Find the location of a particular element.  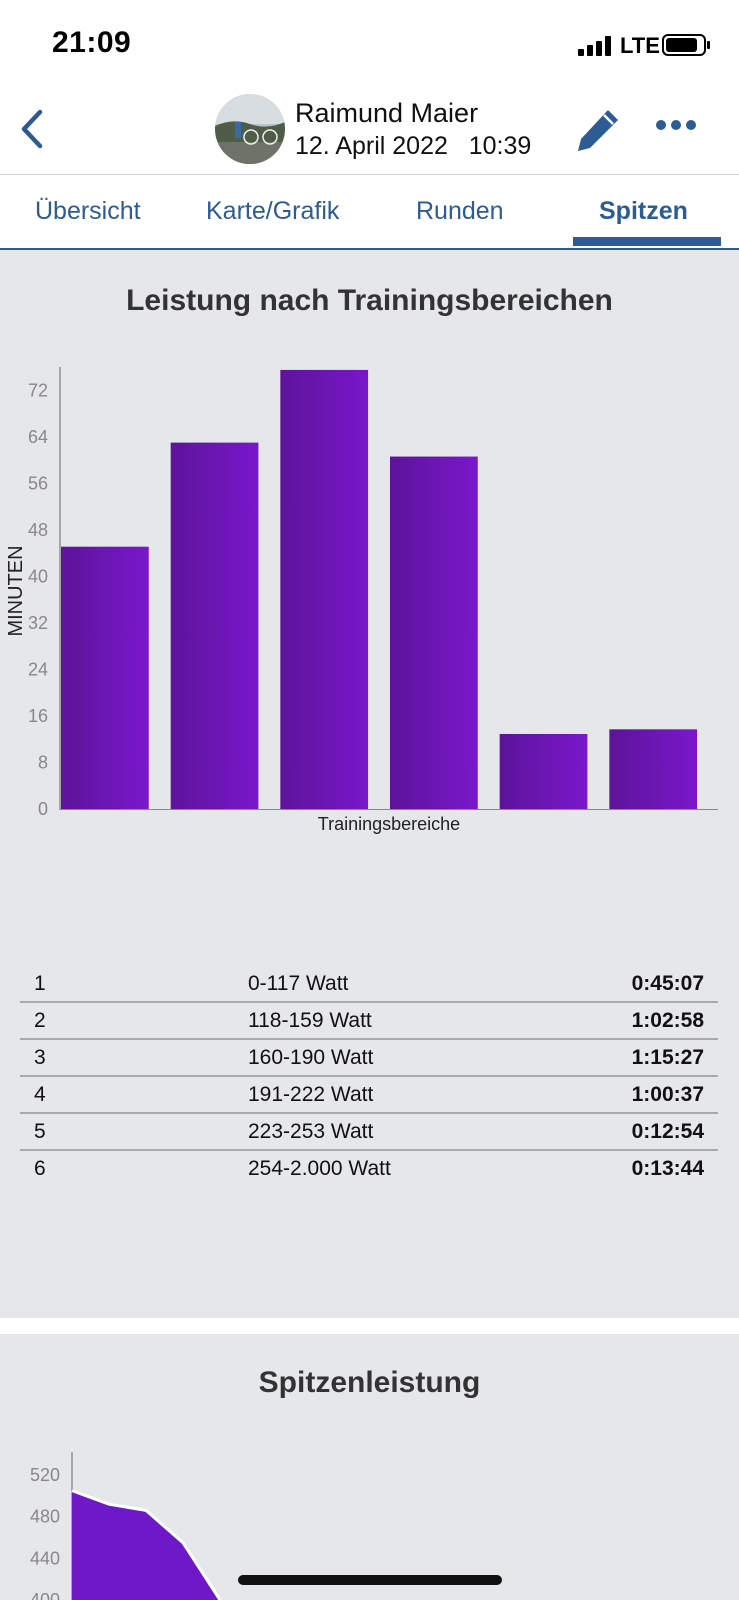

zone-number: 3 is located at coordinates (40, 1057).